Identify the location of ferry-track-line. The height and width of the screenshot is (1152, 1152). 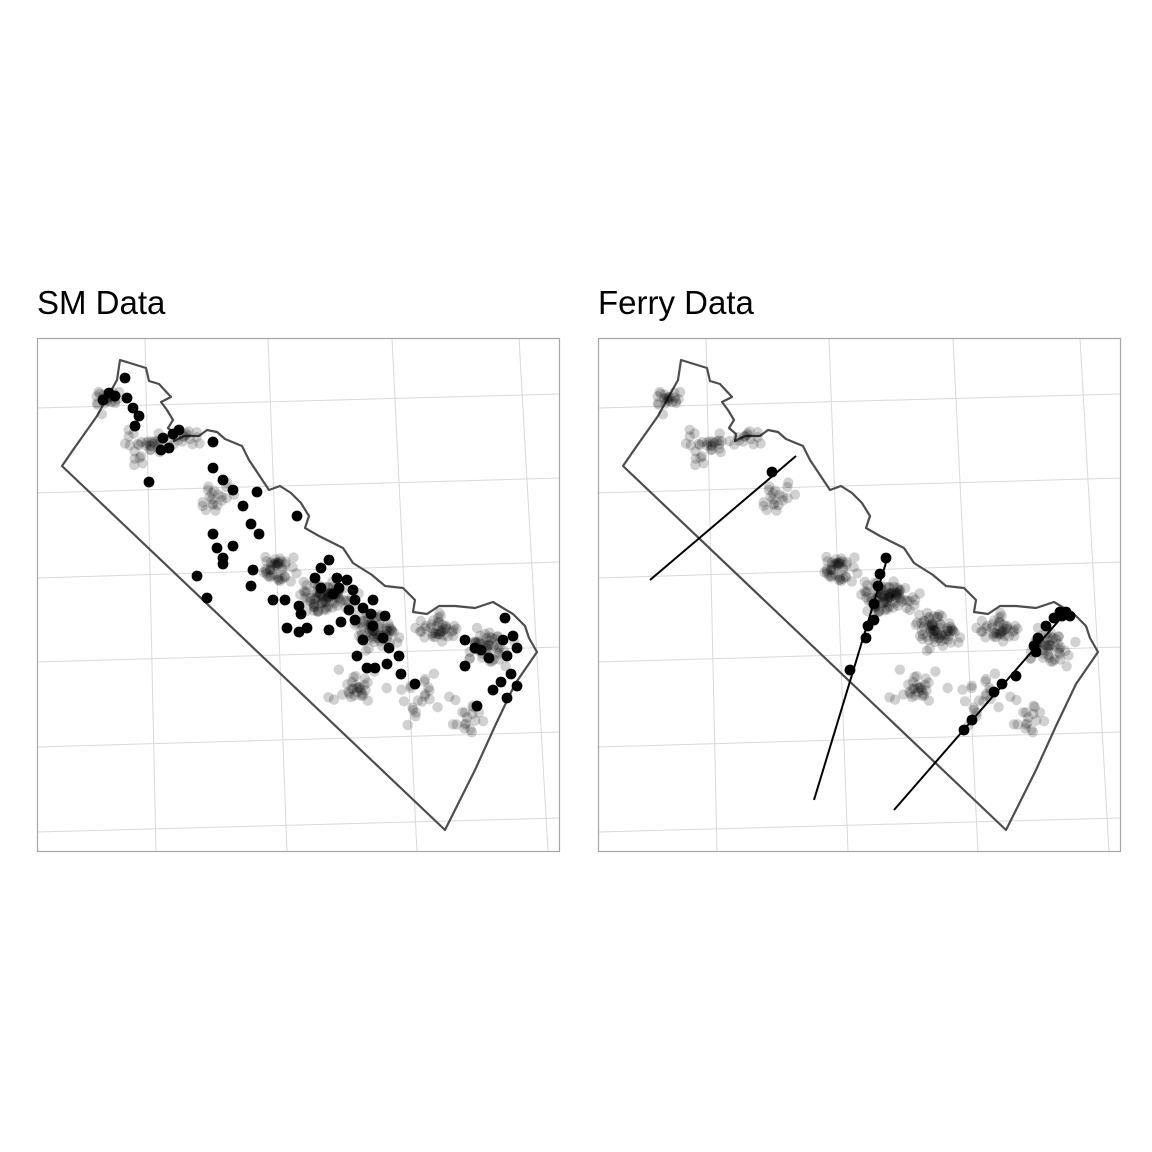
(851, 678).